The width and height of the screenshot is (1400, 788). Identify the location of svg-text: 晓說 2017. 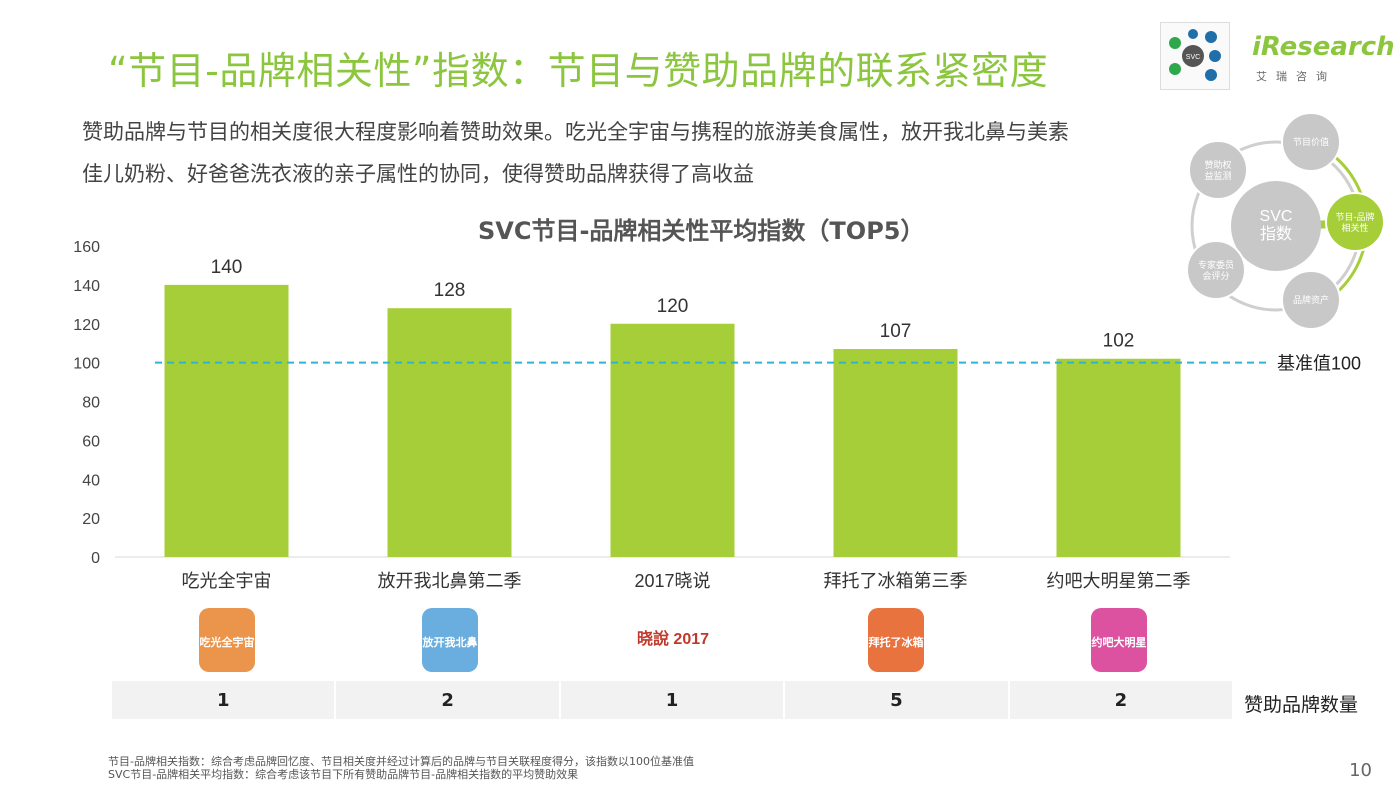
(672, 638).